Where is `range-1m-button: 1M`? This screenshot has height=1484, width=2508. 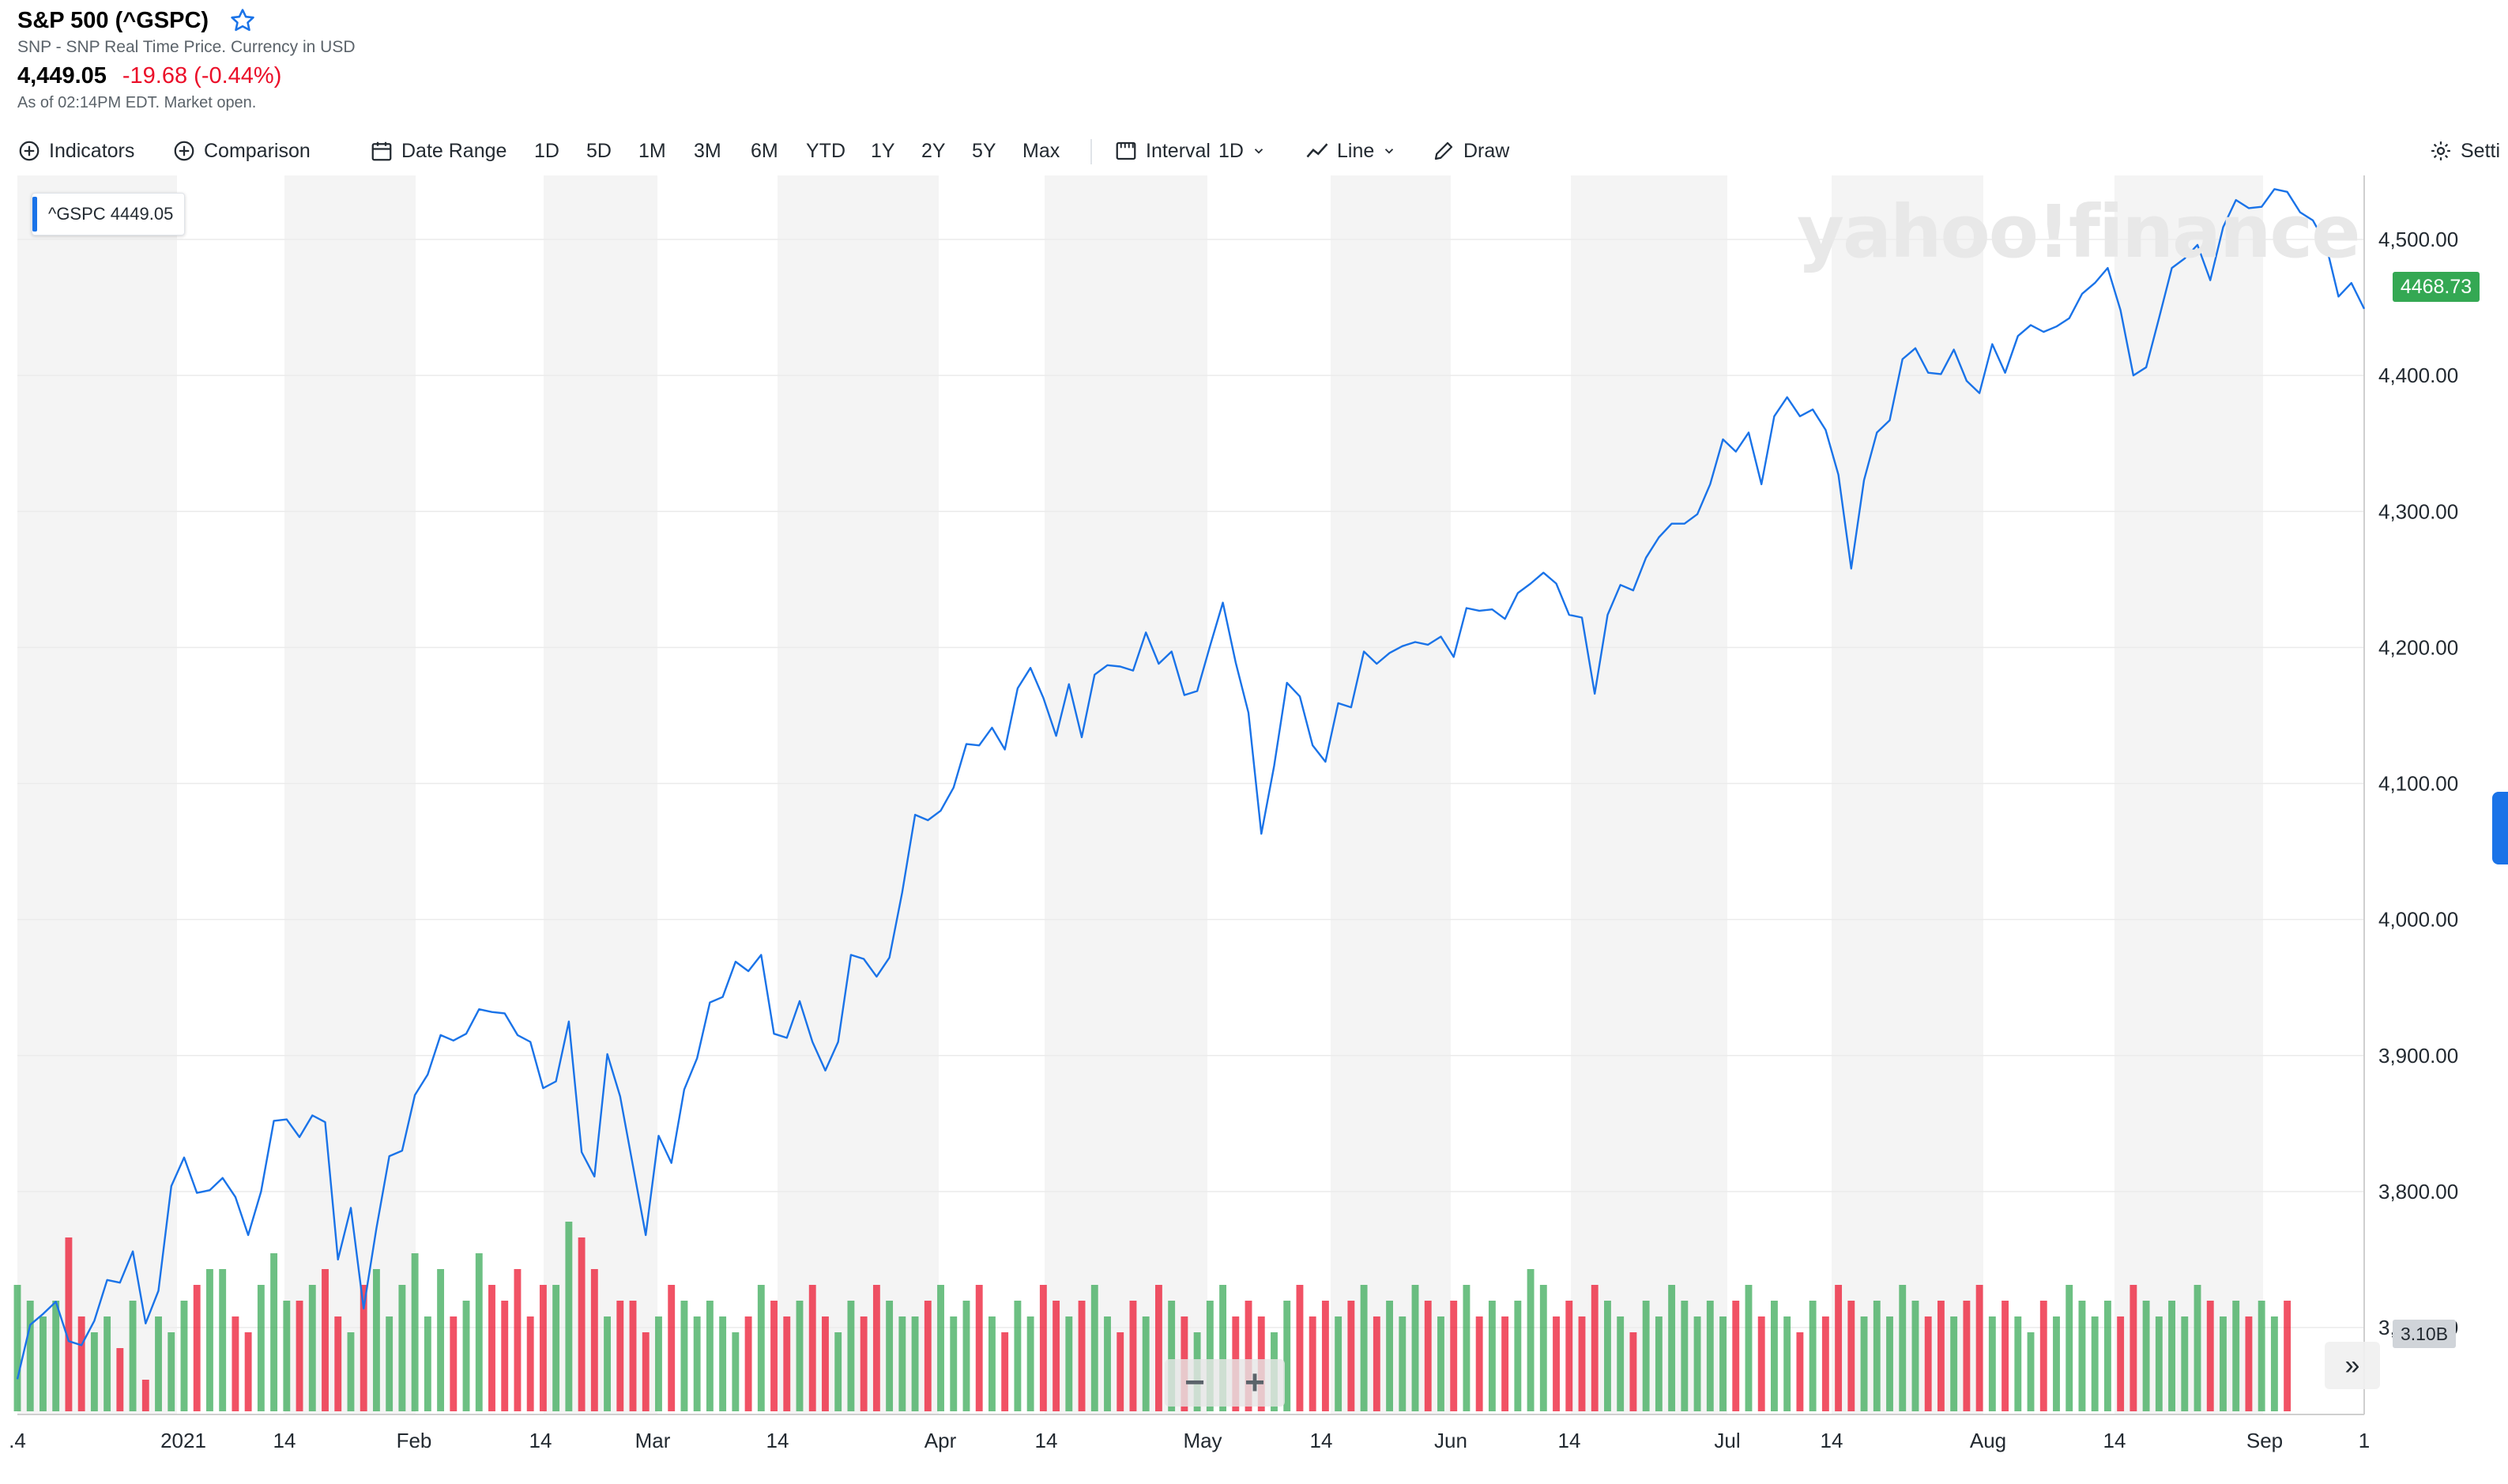 range-1m-button: 1M is located at coordinates (652, 150).